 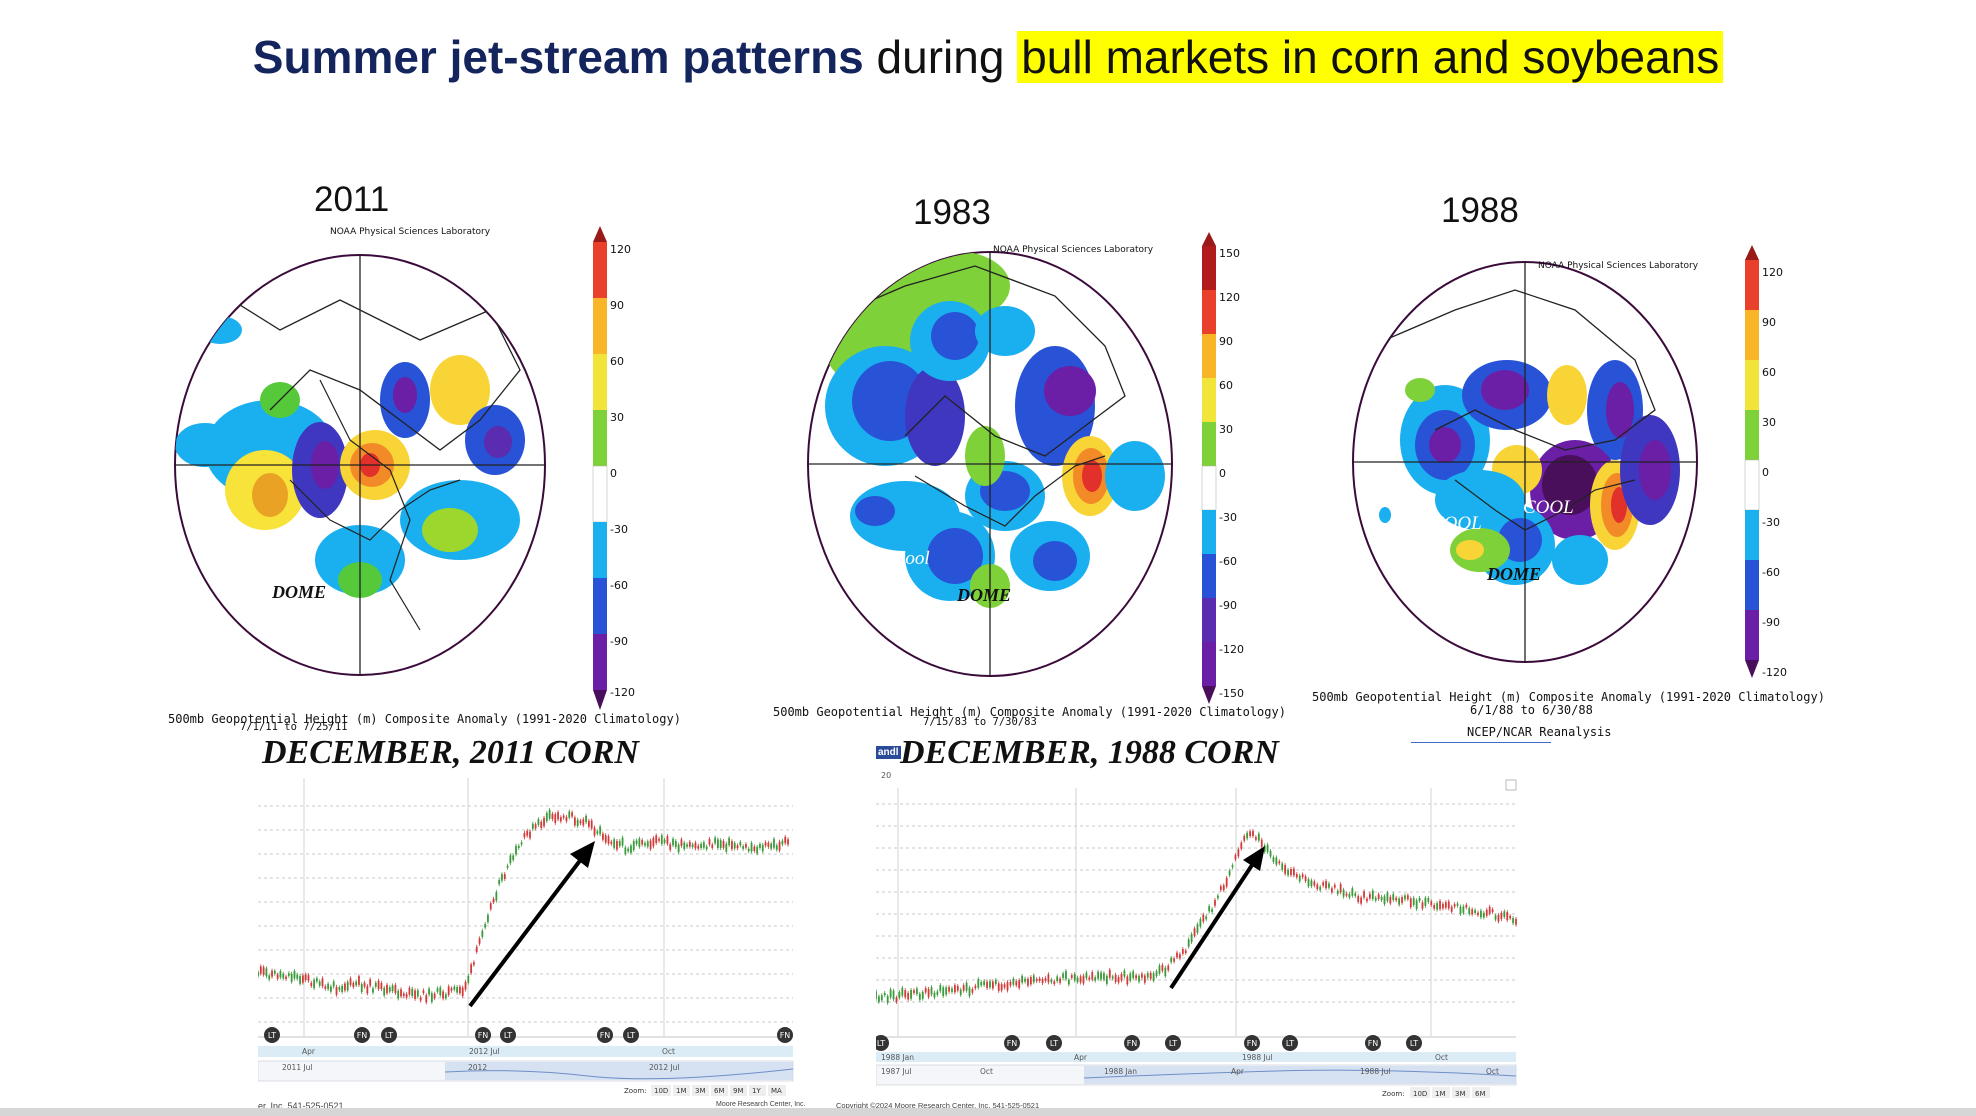 What do you see at coordinates (1531, 710) in the screenshot?
I see `map-1988-dates: 6/1/88 to 6/30/88` at bounding box center [1531, 710].